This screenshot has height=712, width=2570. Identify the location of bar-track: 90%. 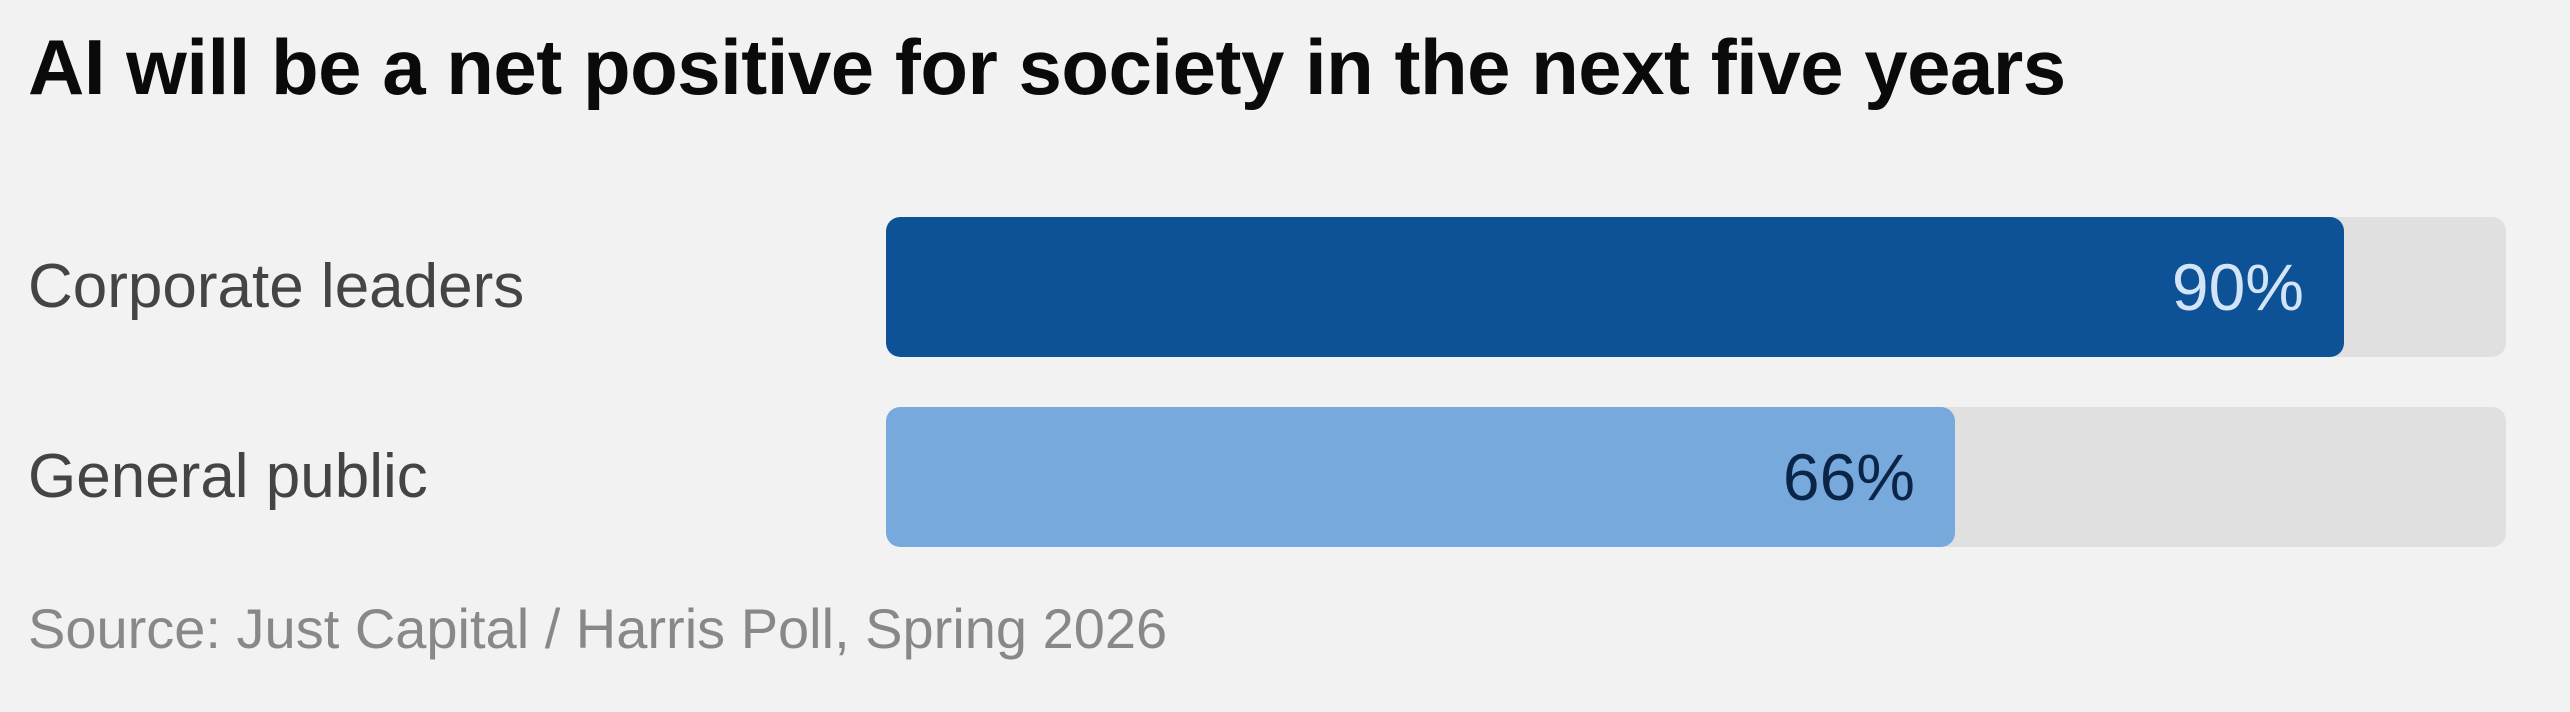
(1696, 287).